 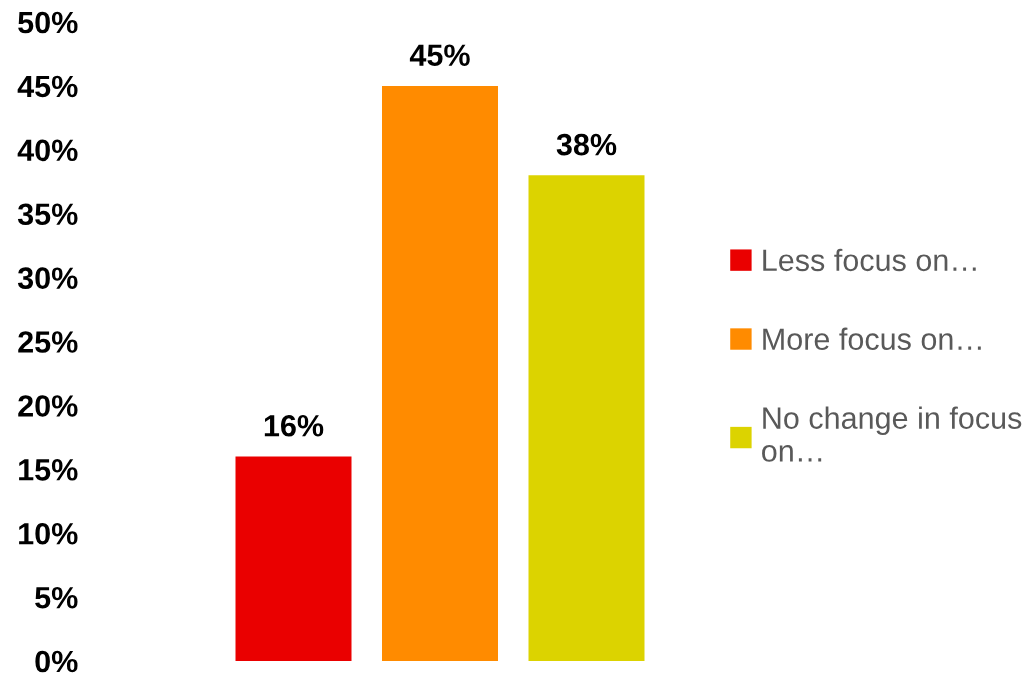 I want to click on data-label: 16%, so click(x=294, y=425).